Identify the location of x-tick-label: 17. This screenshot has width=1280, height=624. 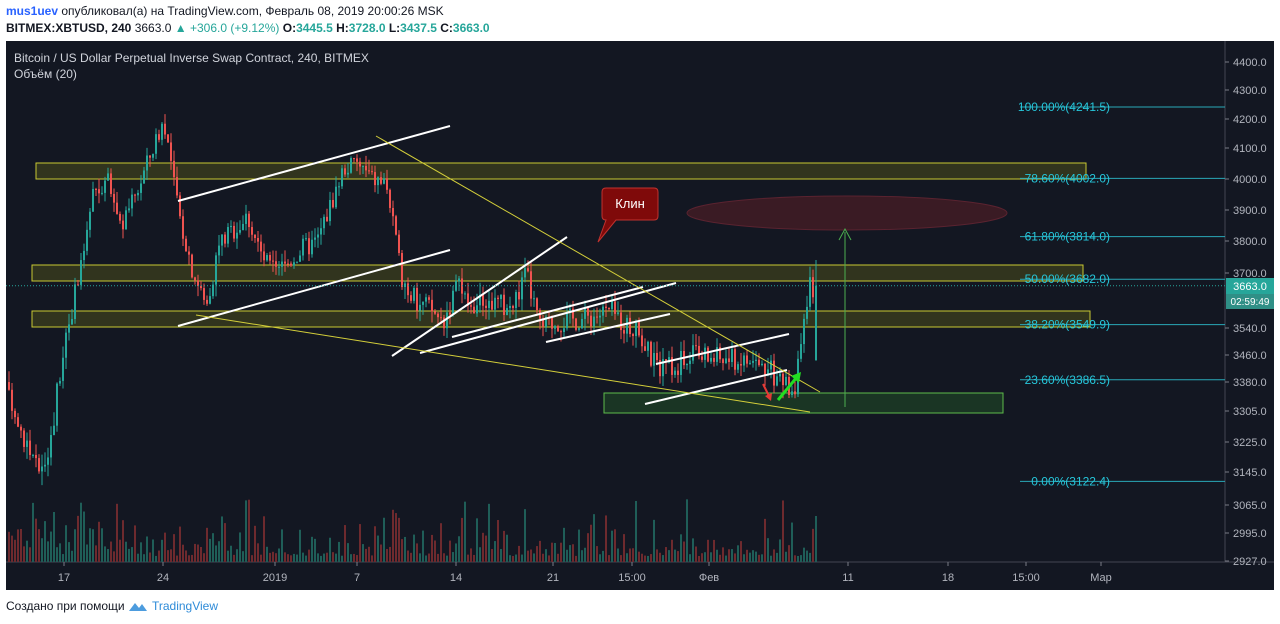
(64, 578).